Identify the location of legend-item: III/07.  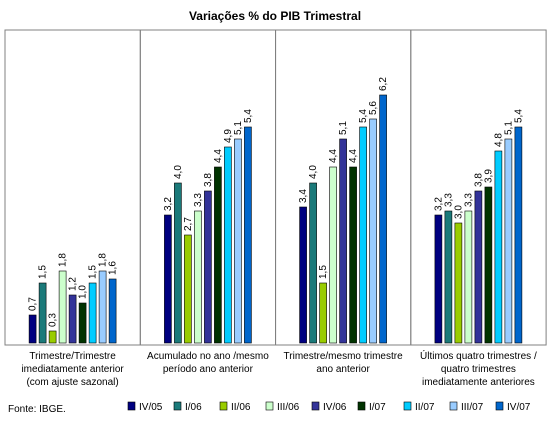
(466, 407).